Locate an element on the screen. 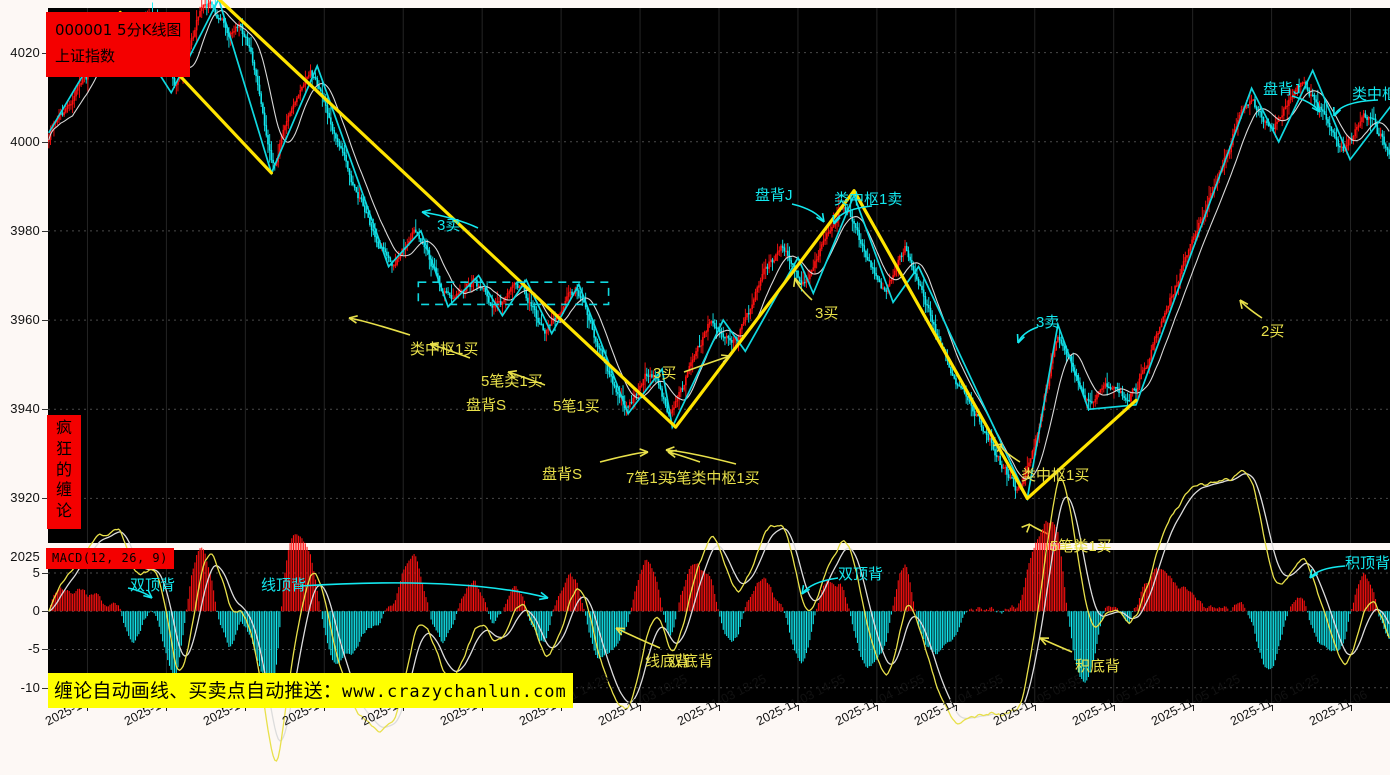 This screenshot has width=1390, height=775. annotation-price-0: 3卖 is located at coordinates (449, 225).